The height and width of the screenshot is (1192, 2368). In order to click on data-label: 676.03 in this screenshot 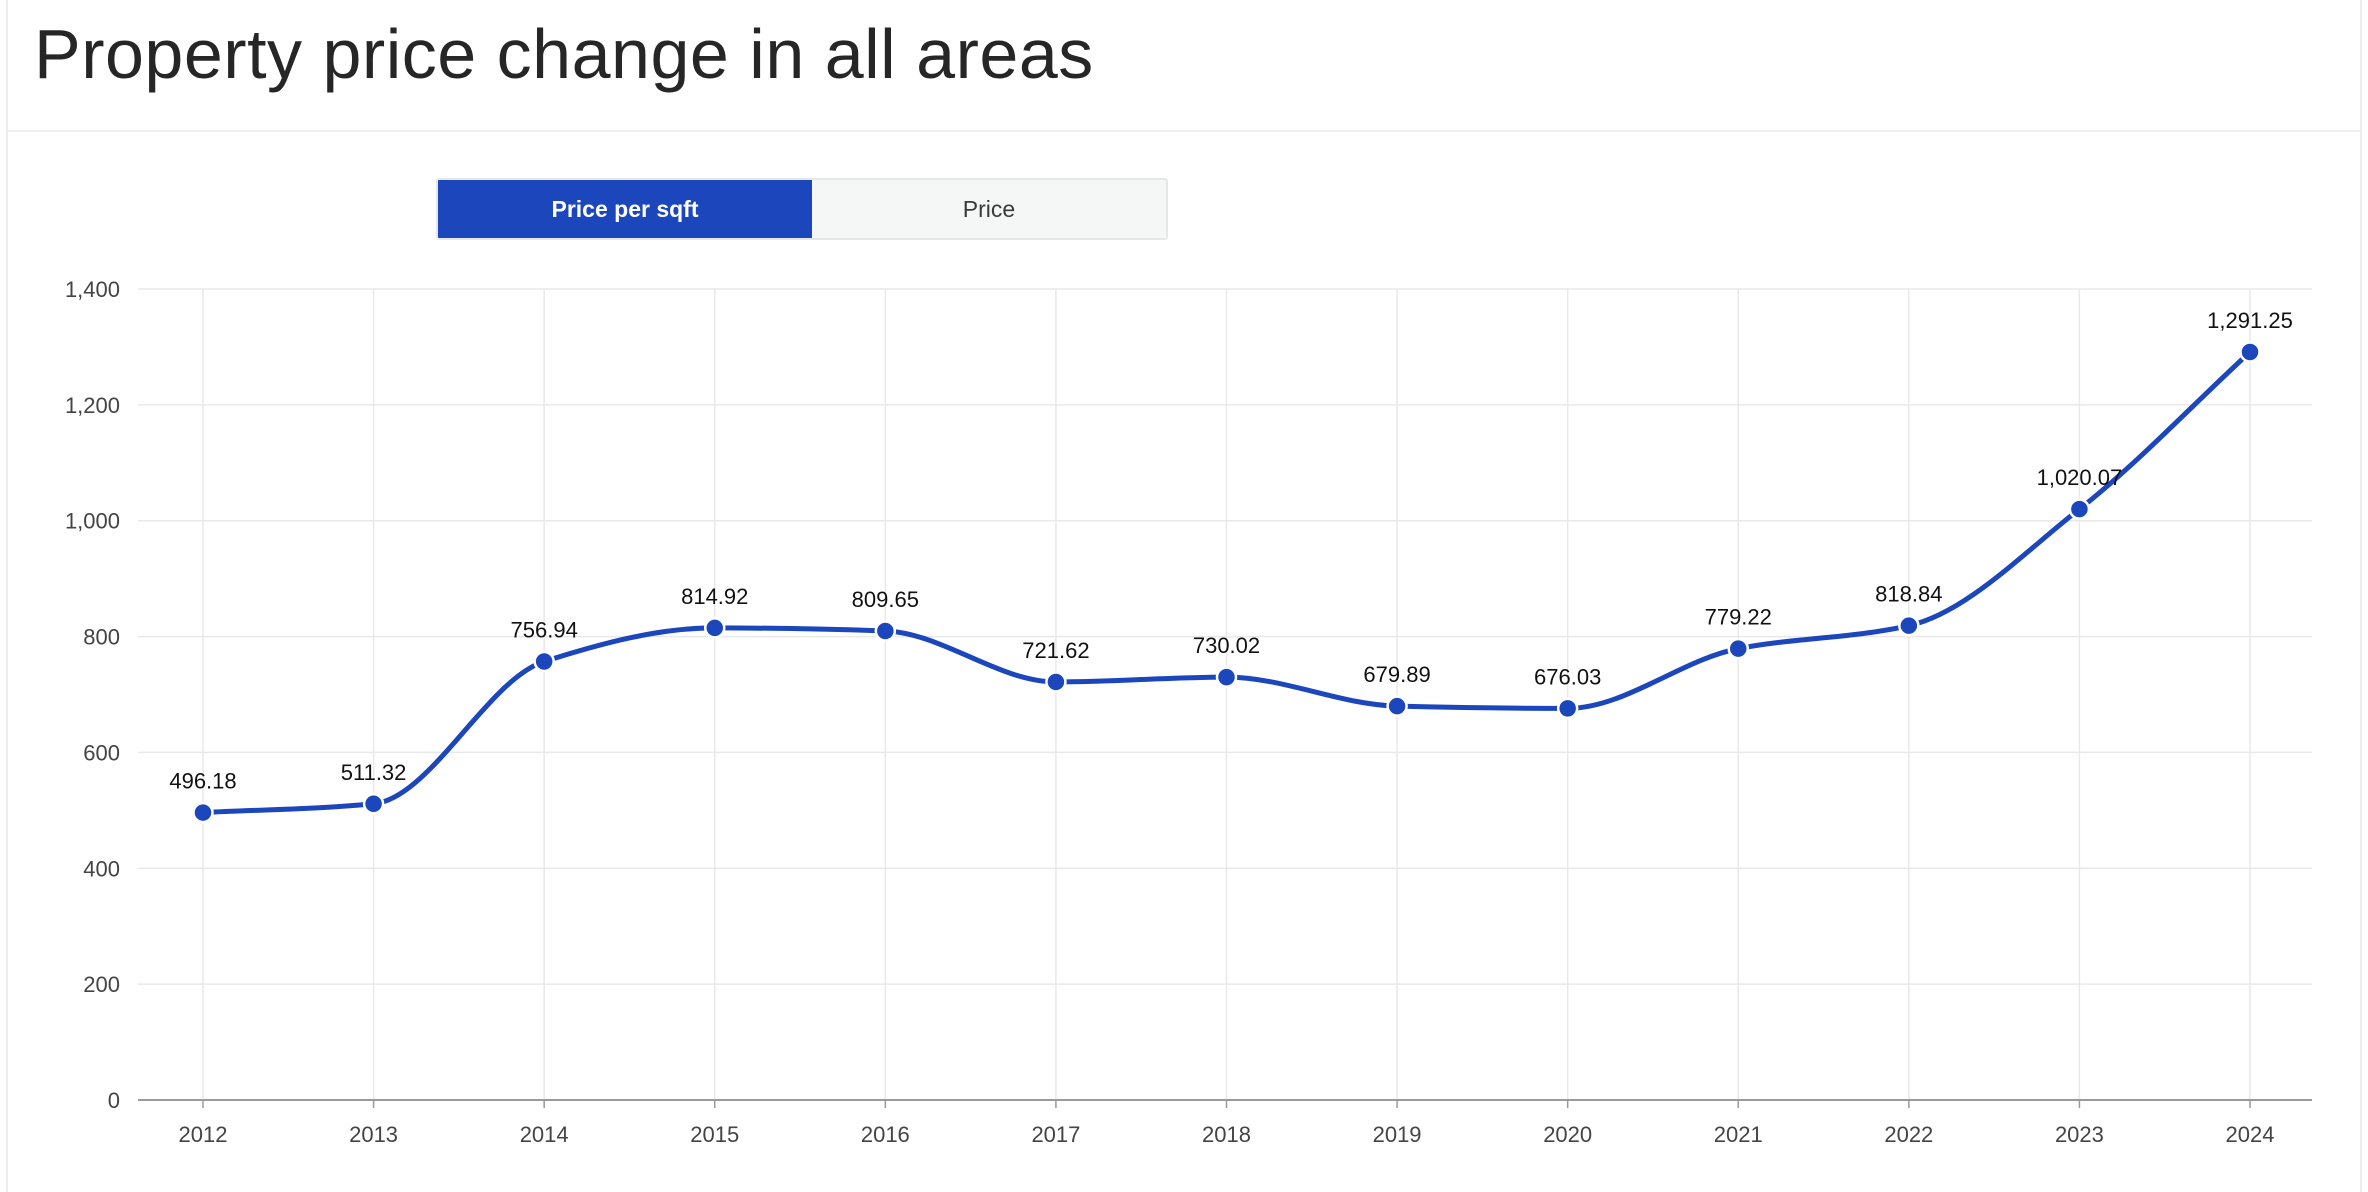, I will do `click(1567, 676)`.